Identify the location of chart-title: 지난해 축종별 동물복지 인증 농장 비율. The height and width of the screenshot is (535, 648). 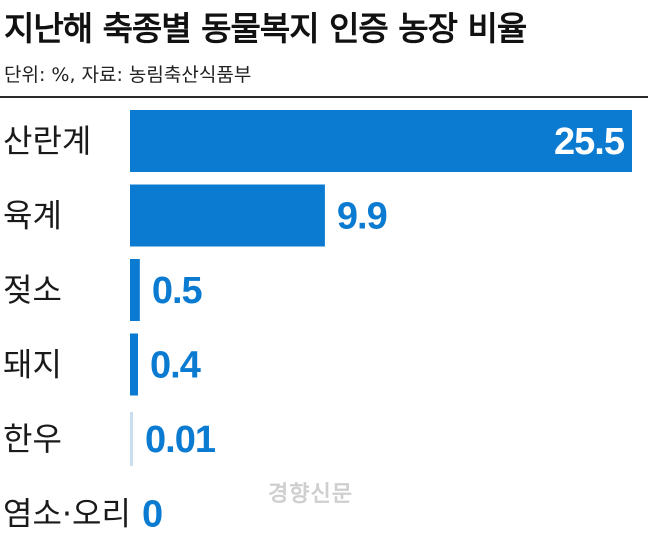
(265, 28).